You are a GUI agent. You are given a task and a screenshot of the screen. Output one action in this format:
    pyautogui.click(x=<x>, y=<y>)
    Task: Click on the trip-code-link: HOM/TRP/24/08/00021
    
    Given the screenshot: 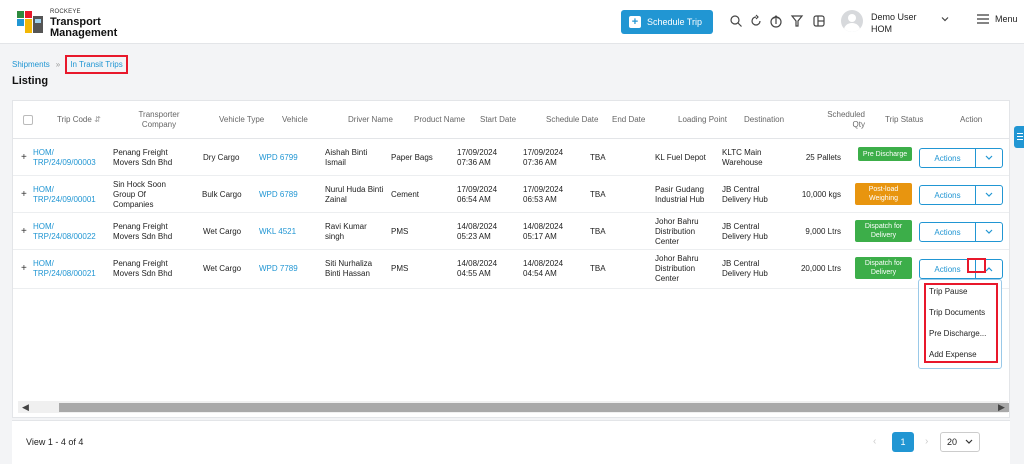 What is the action you would take?
    pyautogui.click(x=64, y=268)
    